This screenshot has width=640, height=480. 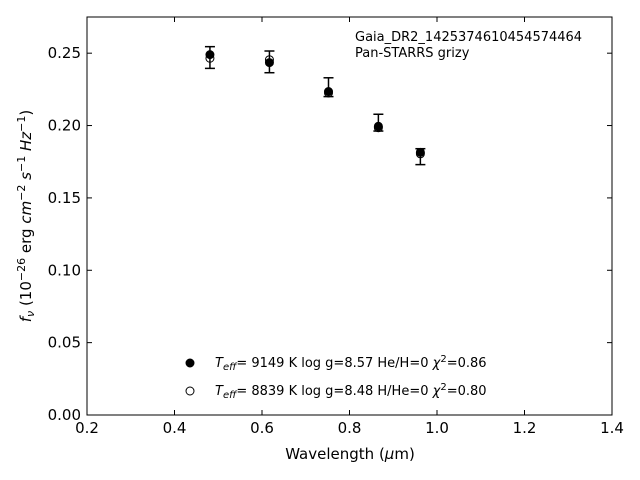 What do you see at coordinates (26, 216) in the screenshot?
I see `y-axis-label: fν (10−26 erg cm−2 s−1 Hz−1)` at bounding box center [26, 216].